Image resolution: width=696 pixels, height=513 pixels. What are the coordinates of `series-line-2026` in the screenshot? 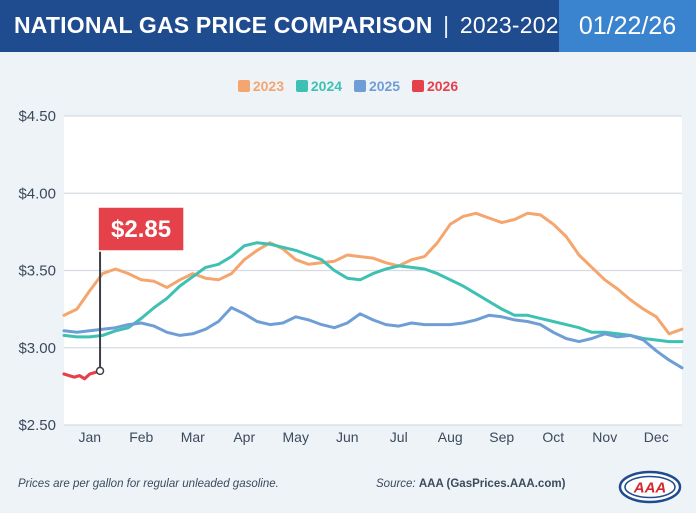 It's located at (82, 375).